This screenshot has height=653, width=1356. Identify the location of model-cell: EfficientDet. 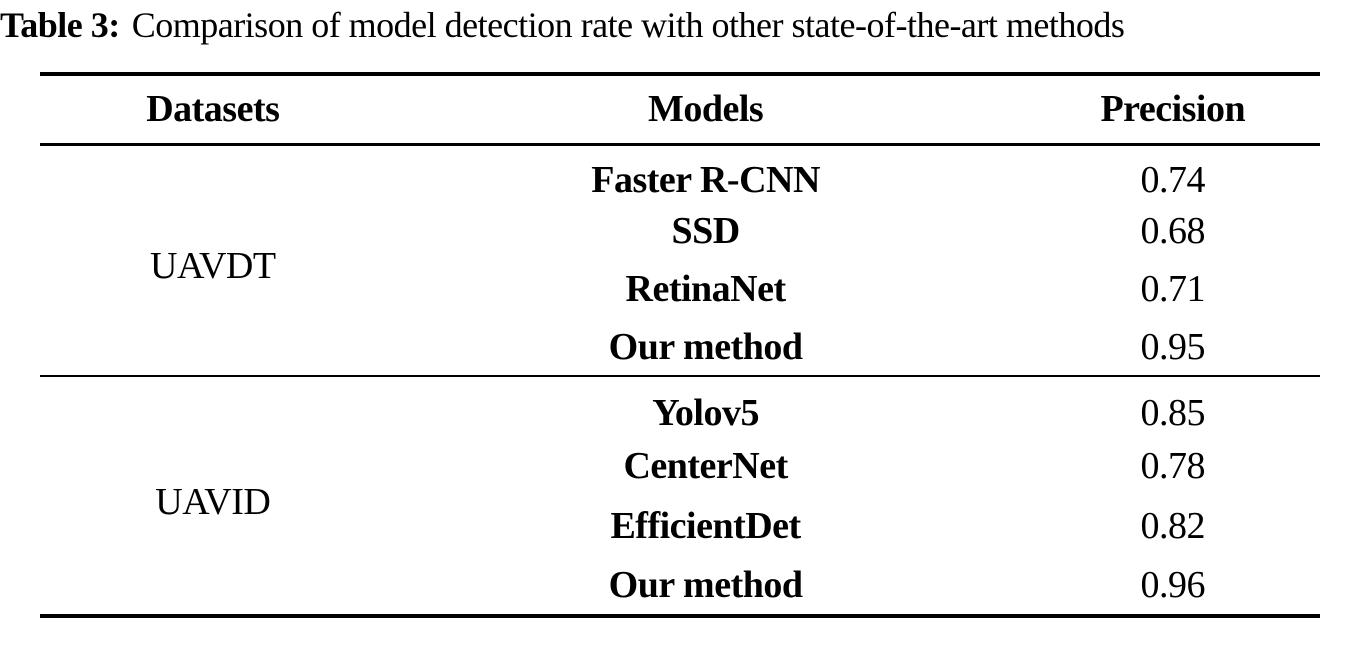
(705, 526).